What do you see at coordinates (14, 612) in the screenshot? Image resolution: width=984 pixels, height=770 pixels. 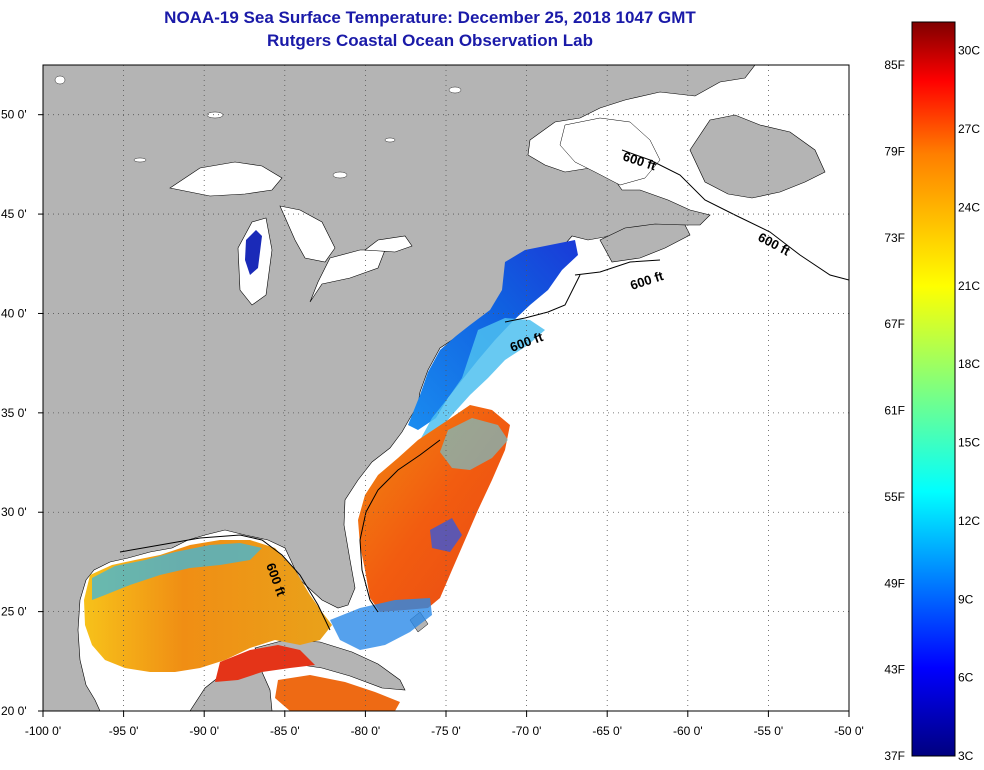 I see `lat-tick-label: 25 0'` at bounding box center [14, 612].